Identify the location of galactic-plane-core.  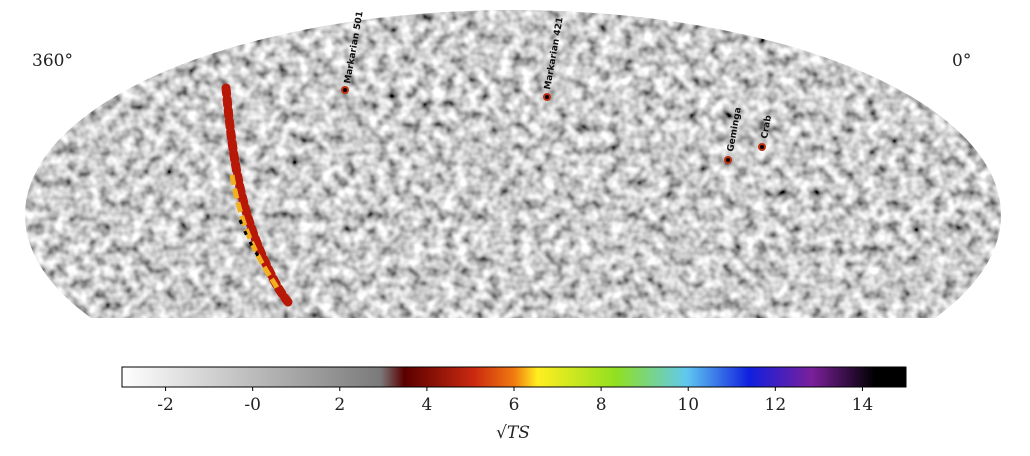
(255, 233).